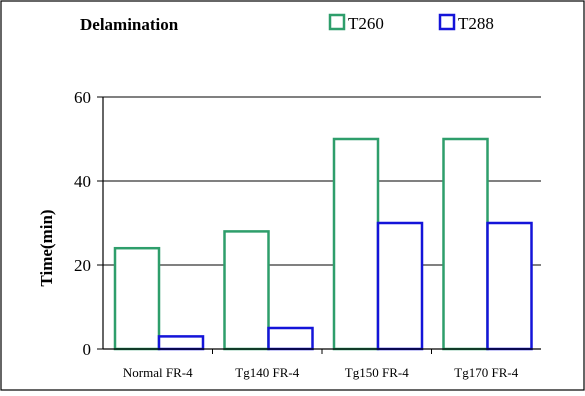 The image size is (585, 396). Describe the element at coordinates (88, 223) in the screenshot. I see `y-axis-ticks: 0 20 40 60` at that location.